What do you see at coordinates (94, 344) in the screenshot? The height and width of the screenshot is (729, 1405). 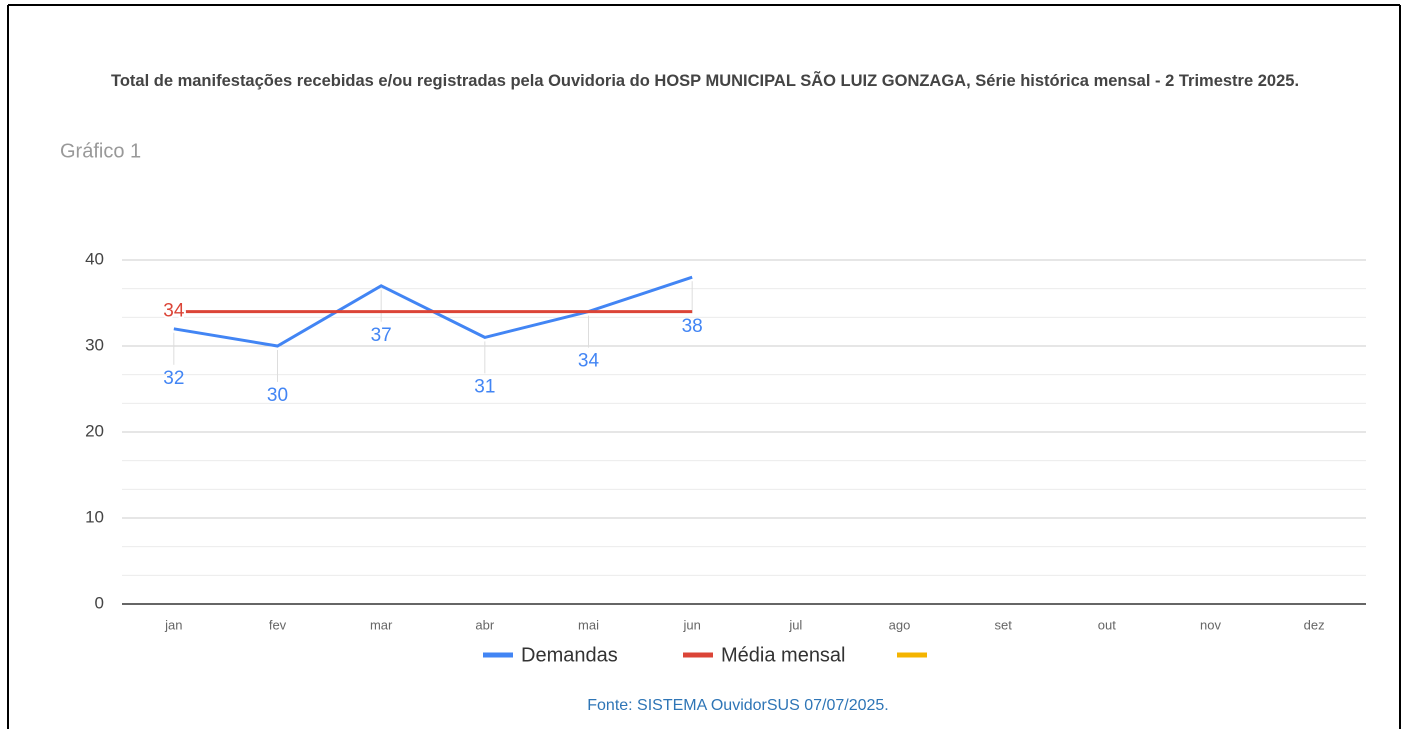 I see `y-tick-label: 30` at bounding box center [94, 344].